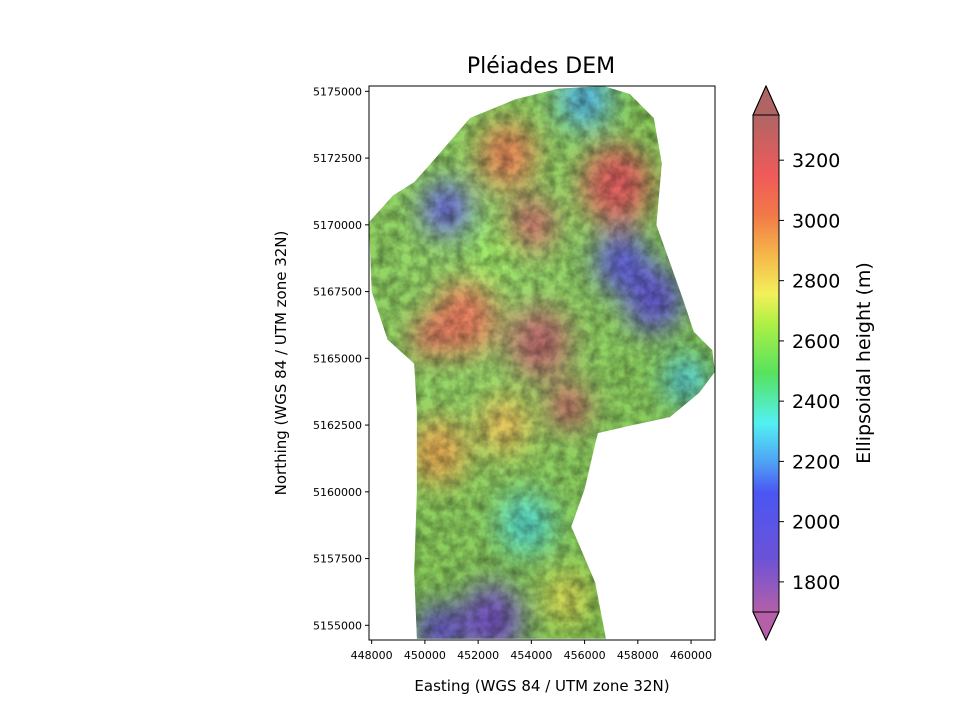  What do you see at coordinates (425, 655) in the screenshot?
I see `x-tick-label: 450000` at bounding box center [425, 655].